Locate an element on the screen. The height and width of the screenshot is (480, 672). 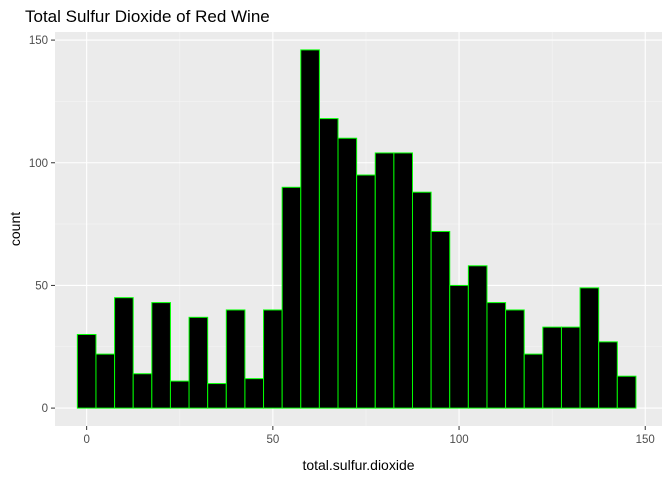
y-tick-label: 50 is located at coordinates (41, 286).